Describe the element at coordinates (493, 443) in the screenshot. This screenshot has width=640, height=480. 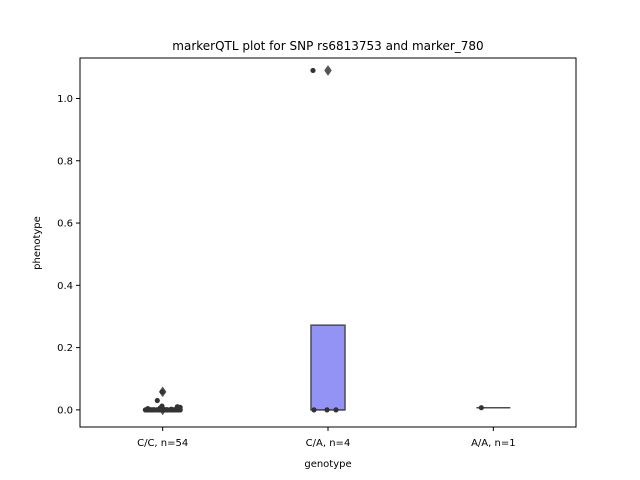
I see `x-tick-label: A/A, n=1` at that location.